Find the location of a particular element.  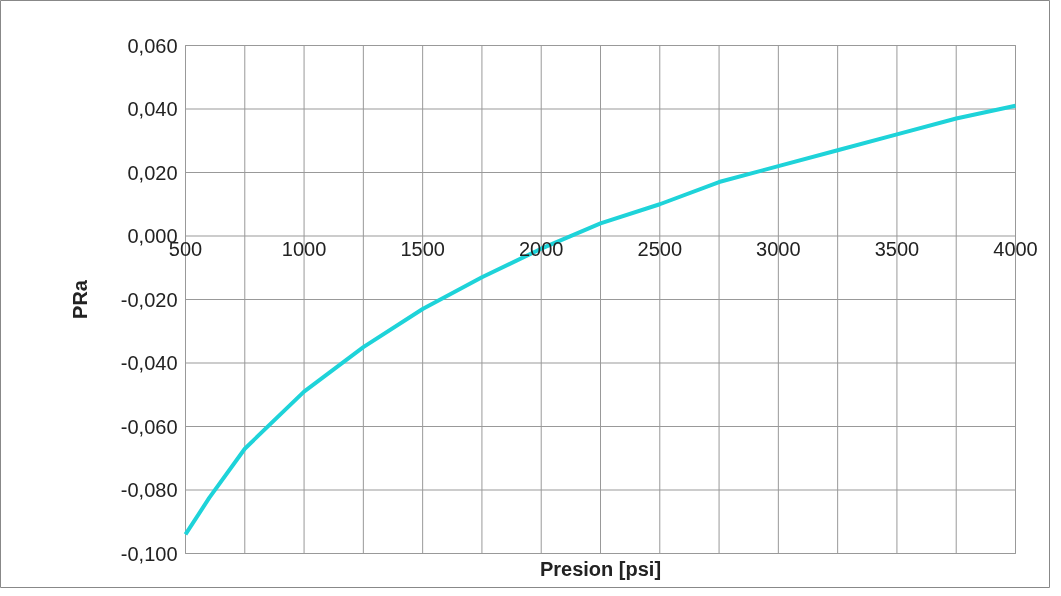

x-tick-label: 4000 is located at coordinates (1015, 249).